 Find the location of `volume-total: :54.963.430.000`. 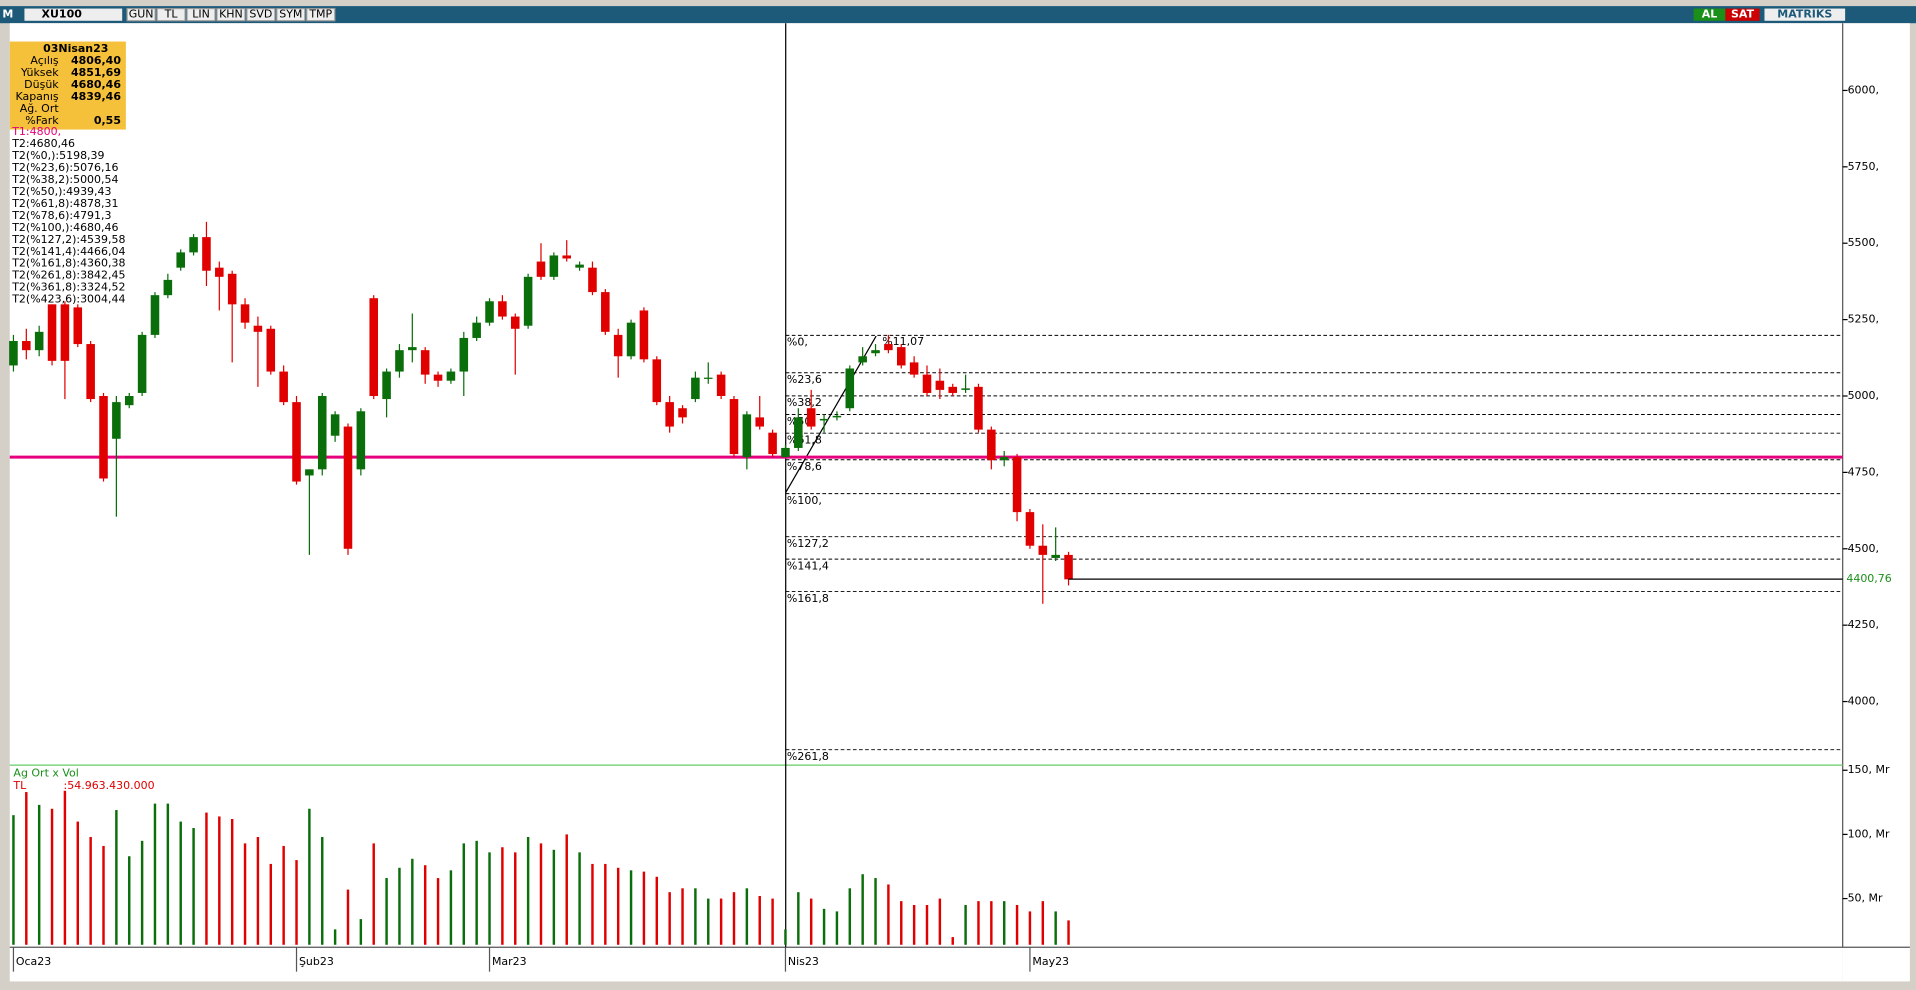

volume-total: :54.963.430.000 is located at coordinates (109, 785).